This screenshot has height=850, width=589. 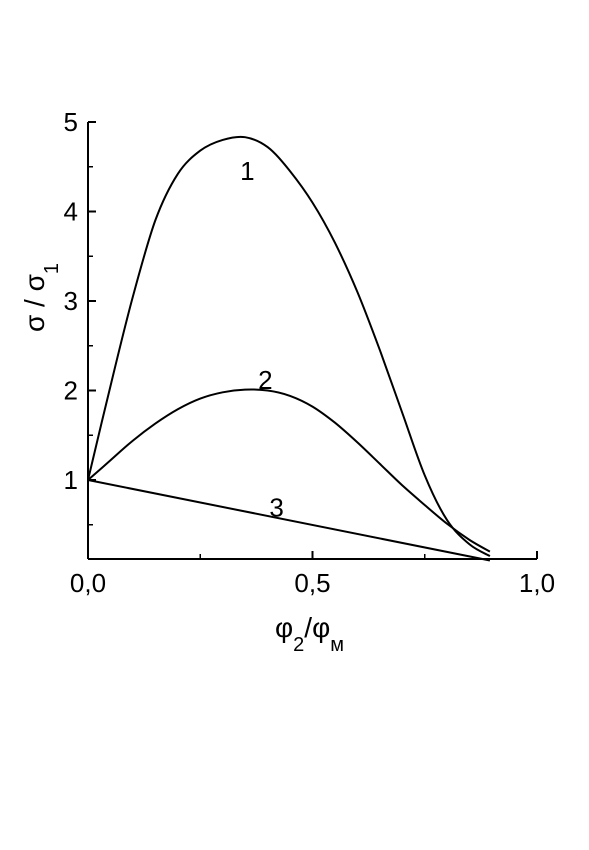 I want to click on x-title-sub1: 2, so click(x=298, y=645).